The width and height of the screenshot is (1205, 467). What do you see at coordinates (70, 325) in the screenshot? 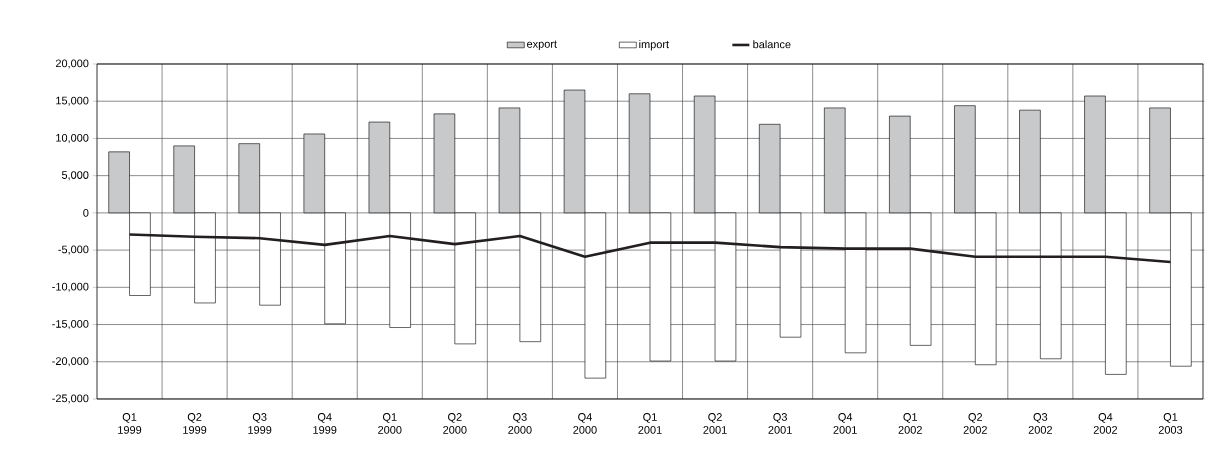
I see `y-tick-label: -15,000` at bounding box center [70, 325].